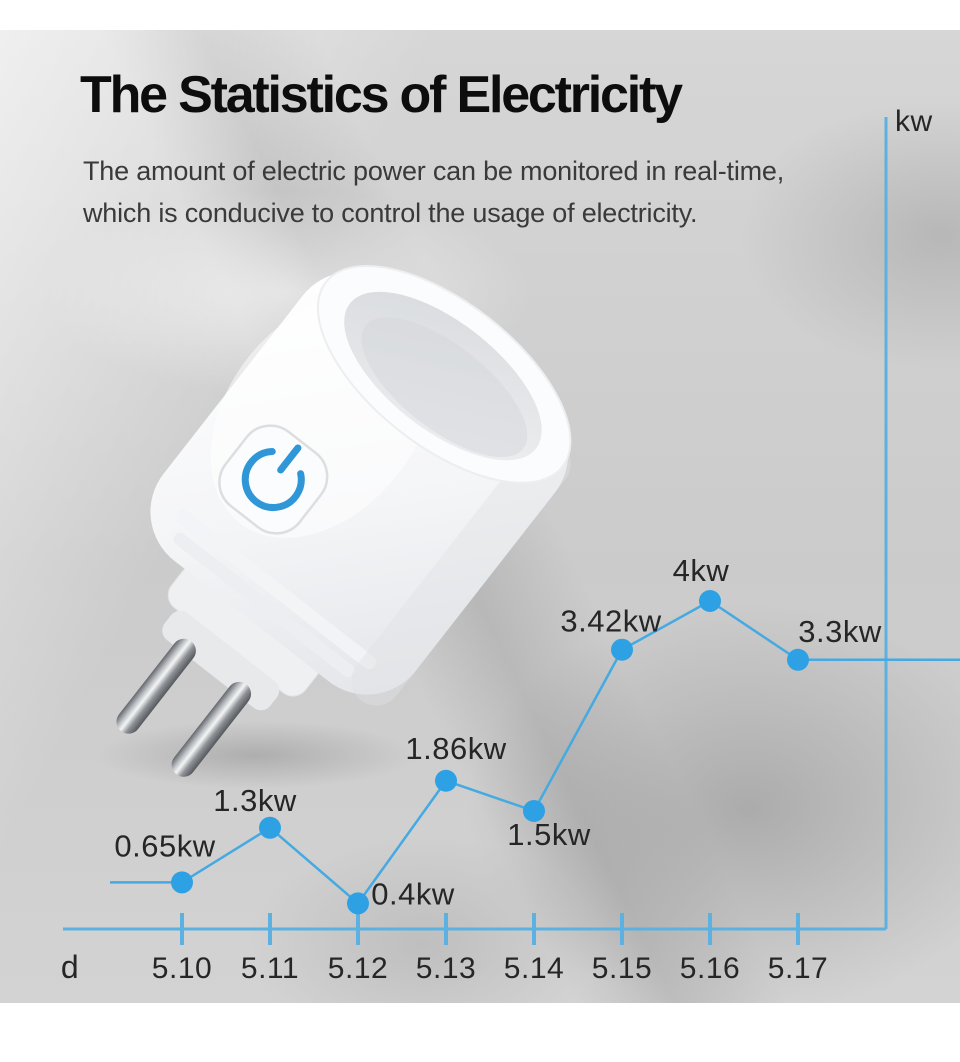  I want to click on x-tick-label: 5.13, so click(446, 968).